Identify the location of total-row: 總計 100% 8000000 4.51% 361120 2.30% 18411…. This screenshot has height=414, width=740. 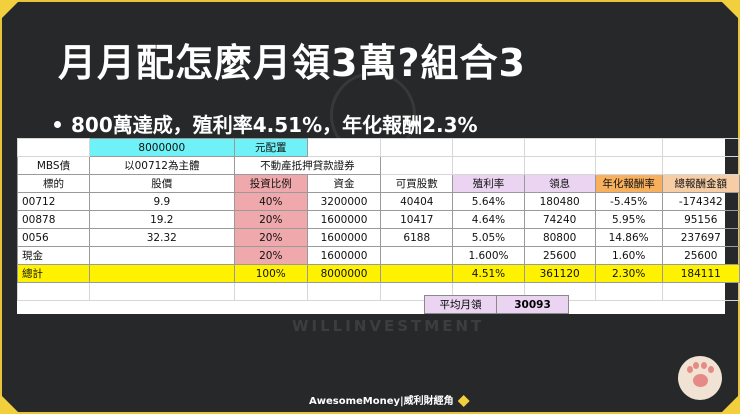
(378, 273).